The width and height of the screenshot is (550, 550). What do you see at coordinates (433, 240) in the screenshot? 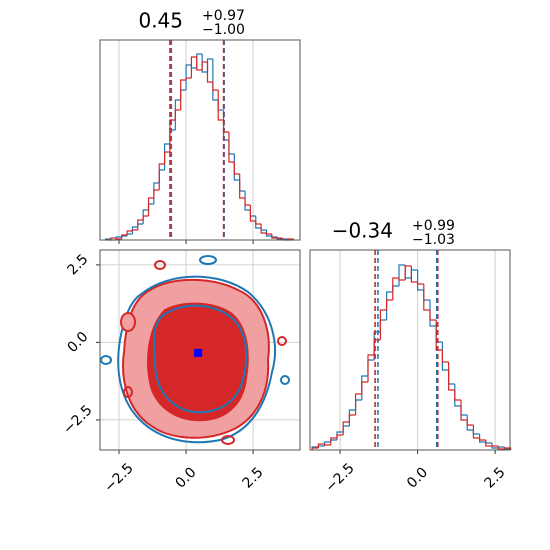
I see `panel-title-sub: −1.03` at bounding box center [433, 240].